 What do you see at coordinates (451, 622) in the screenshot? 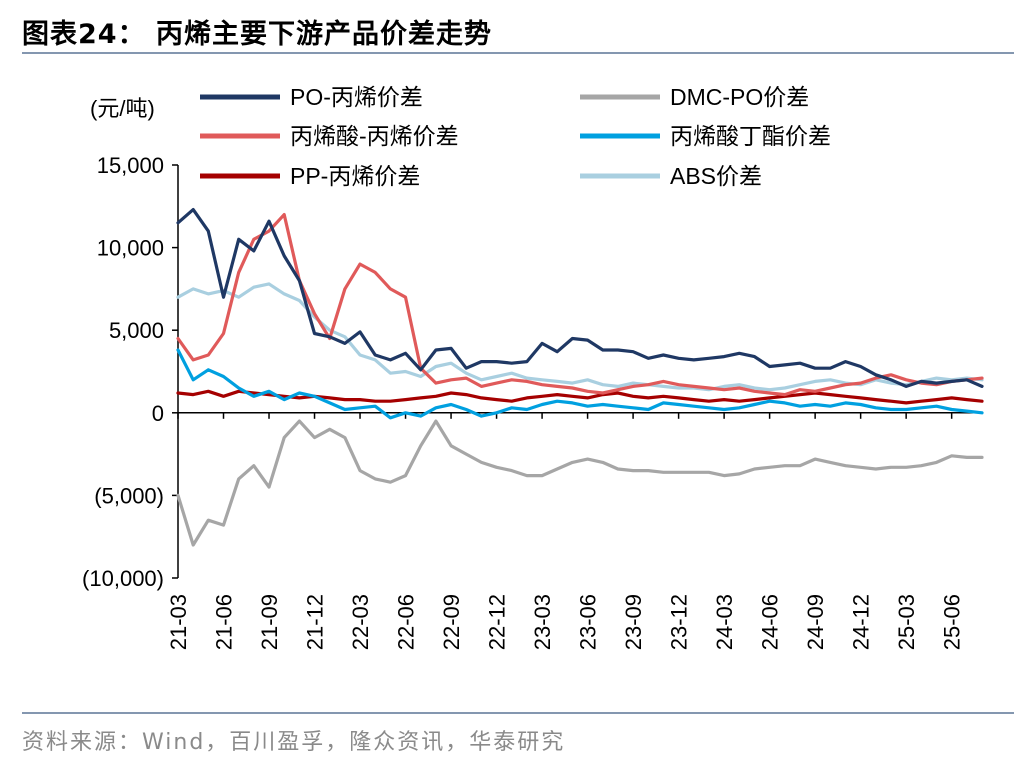
I see `x-tick-label: 22-09` at bounding box center [451, 622].